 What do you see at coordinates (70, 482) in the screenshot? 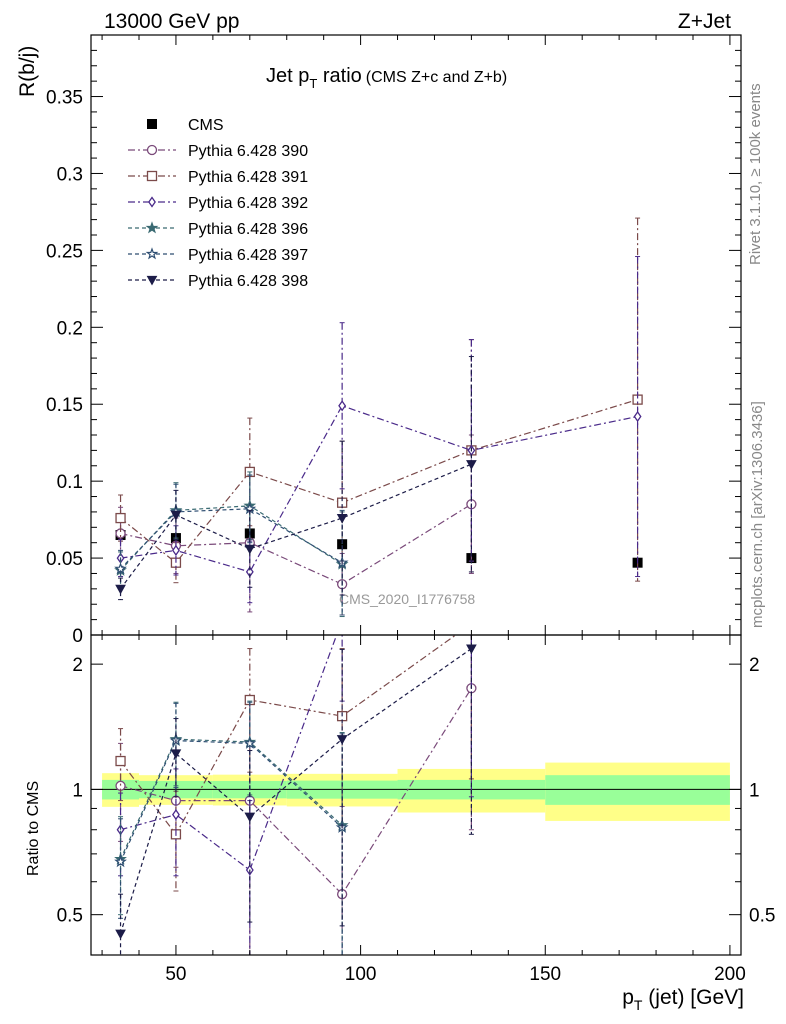
I see `top-y-tick-label-2: 0.1` at bounding box center [70, 482].